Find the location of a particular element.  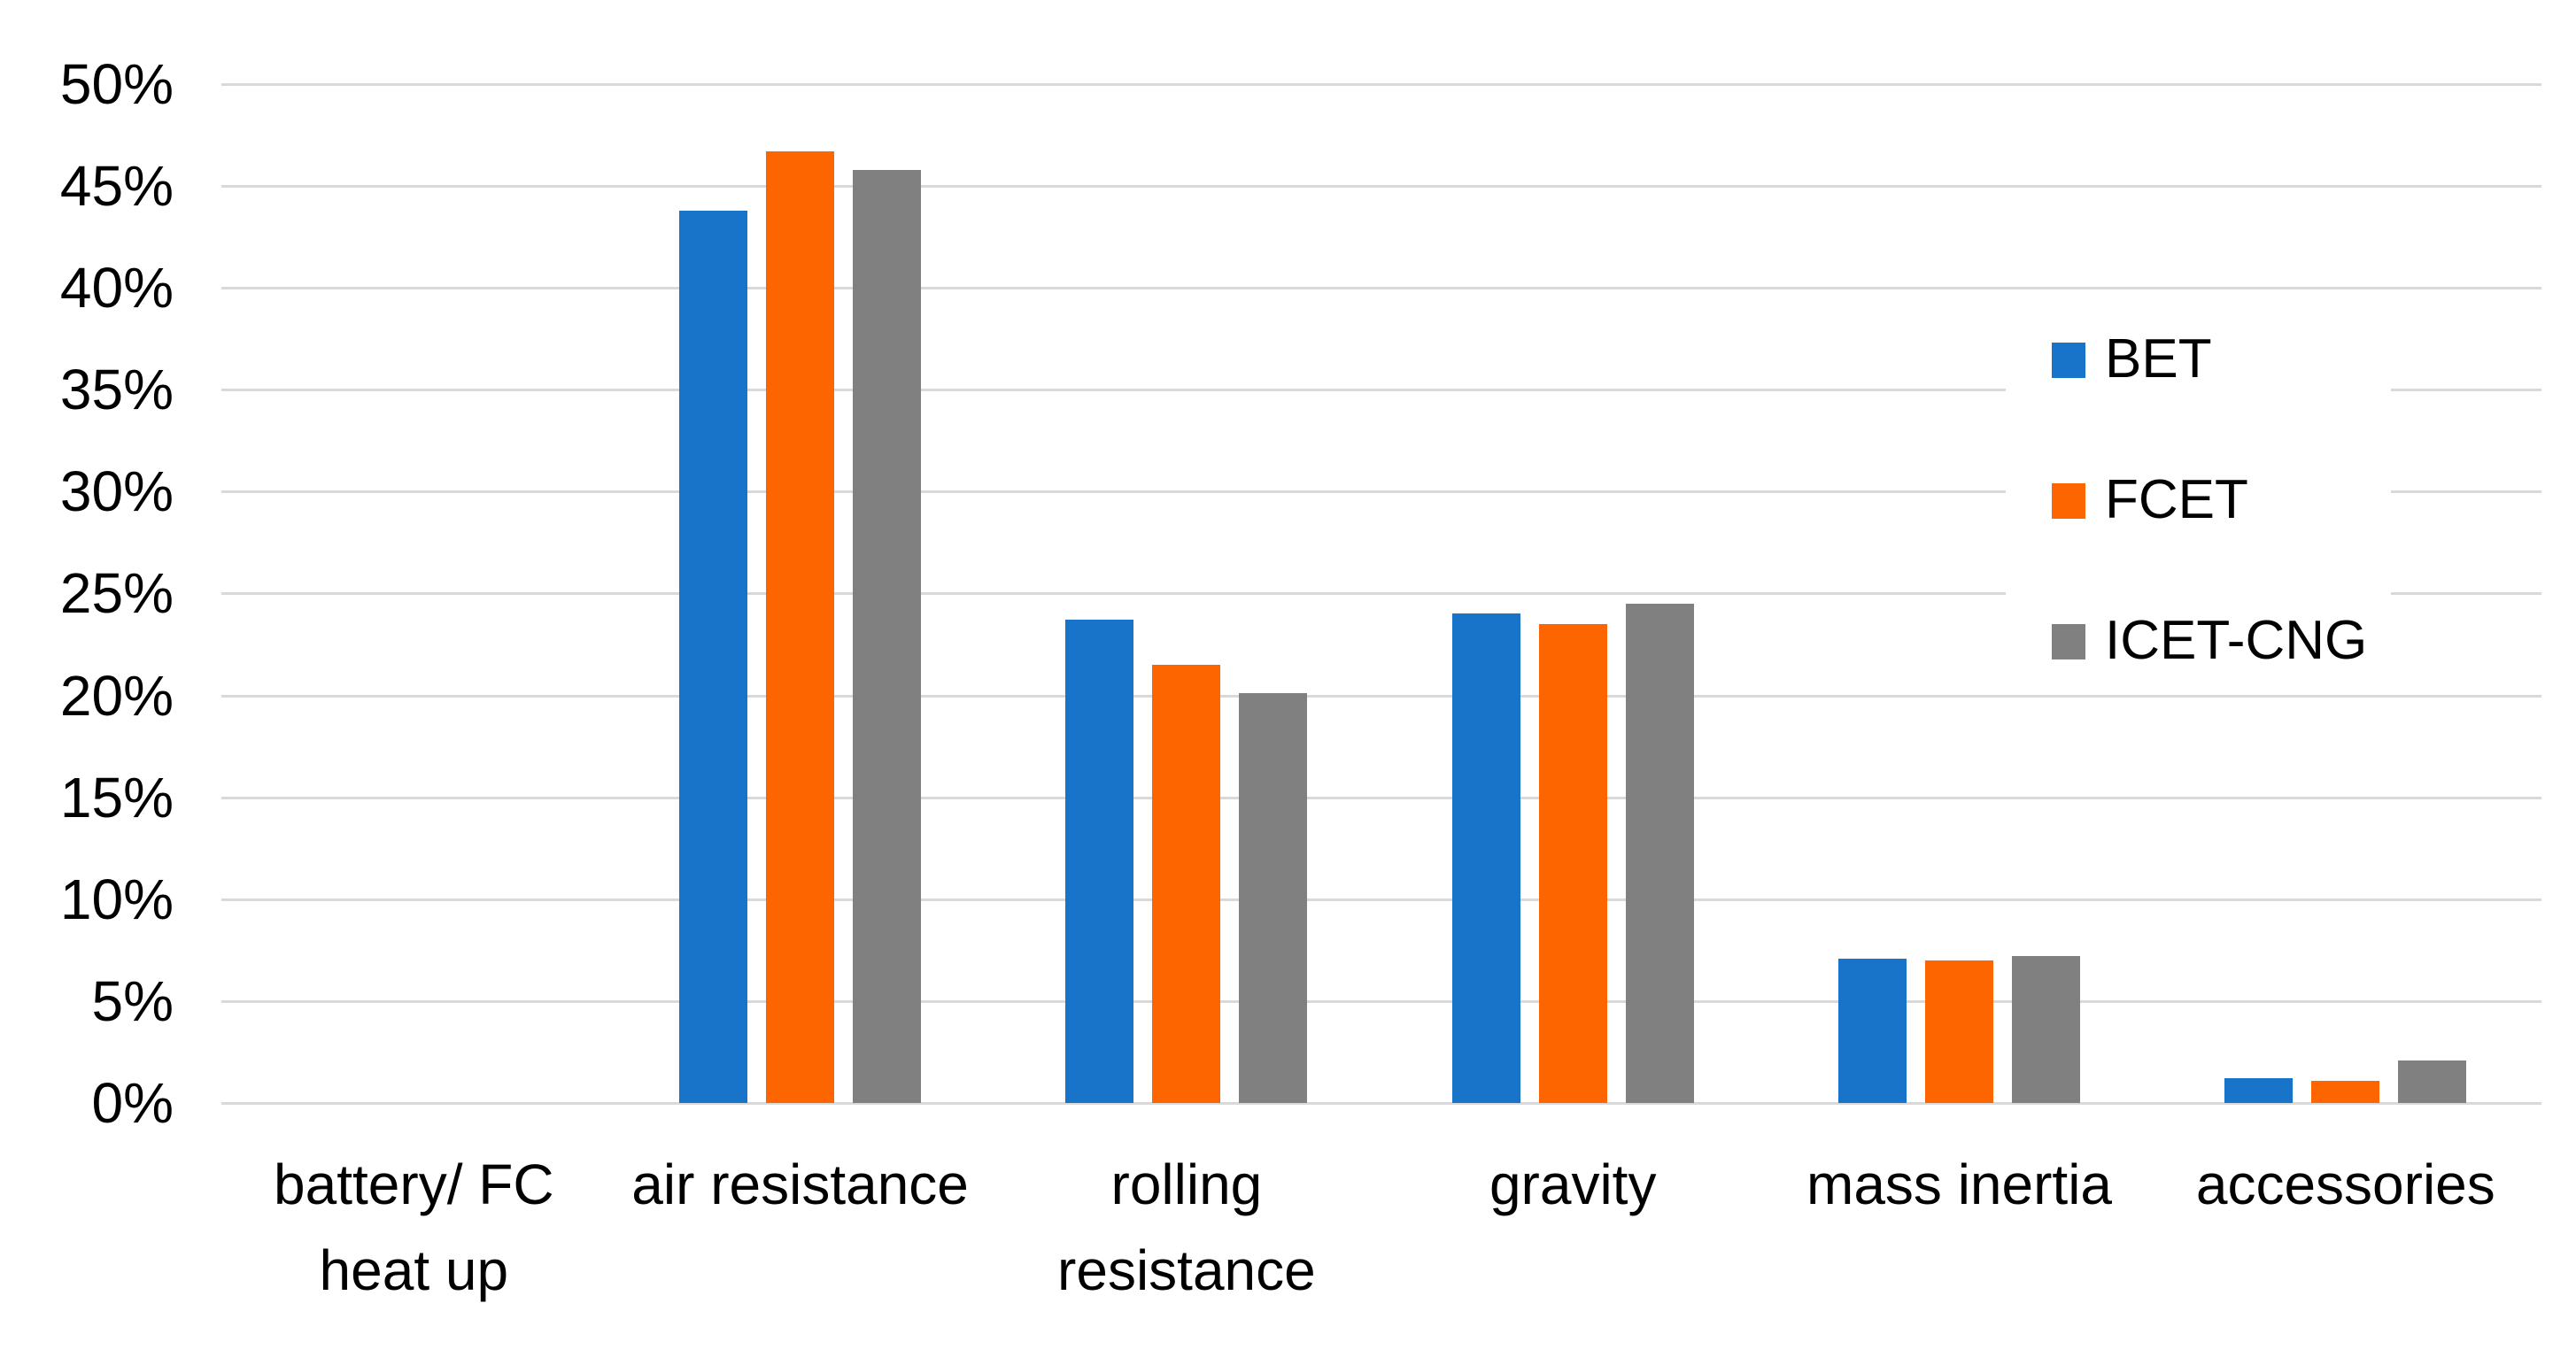

y-tick-label: 15% is located at coordinates (116, 797).